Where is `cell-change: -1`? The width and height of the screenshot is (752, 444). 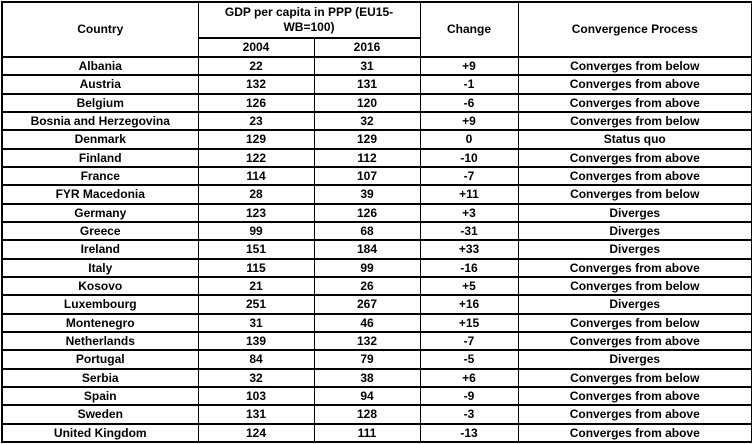 cell-change: -1 is located at coordinates (469, 84).